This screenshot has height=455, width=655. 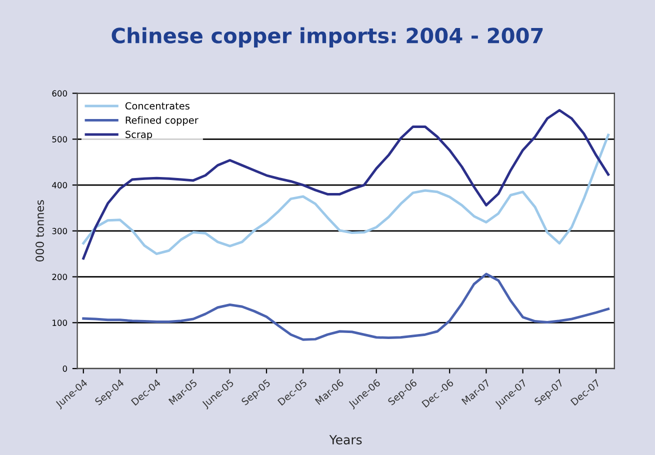 What do you see at coordinates (40, 231) in the screenshot?
I see `y-axis-title: 000 tonnes` at bounding box center [40, 231].